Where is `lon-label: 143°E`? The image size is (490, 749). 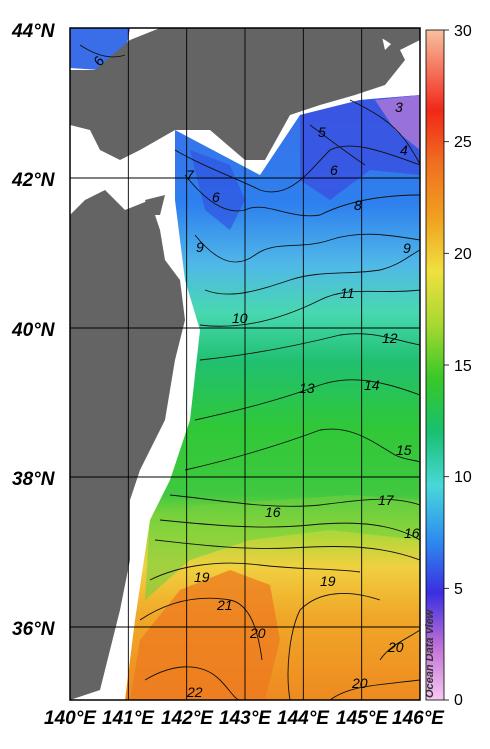
lon-label: 143°E is located at coordinates (245, 718).